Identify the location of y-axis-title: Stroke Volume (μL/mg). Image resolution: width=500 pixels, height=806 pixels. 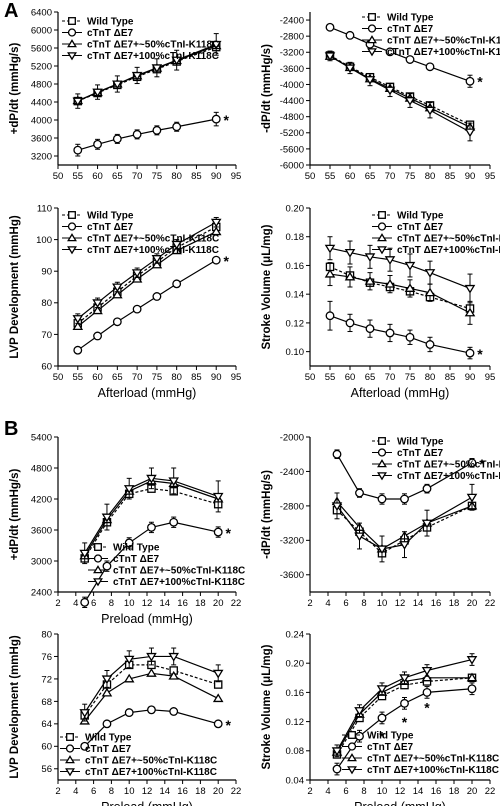
(267, 706).